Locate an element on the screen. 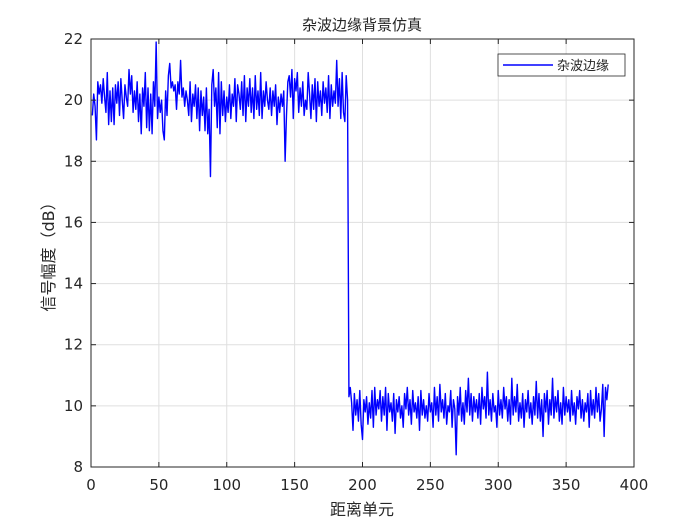 The height and width of the screenshot is (530, 700). y-tick-label: 18 is located at coordinates (73, 161).